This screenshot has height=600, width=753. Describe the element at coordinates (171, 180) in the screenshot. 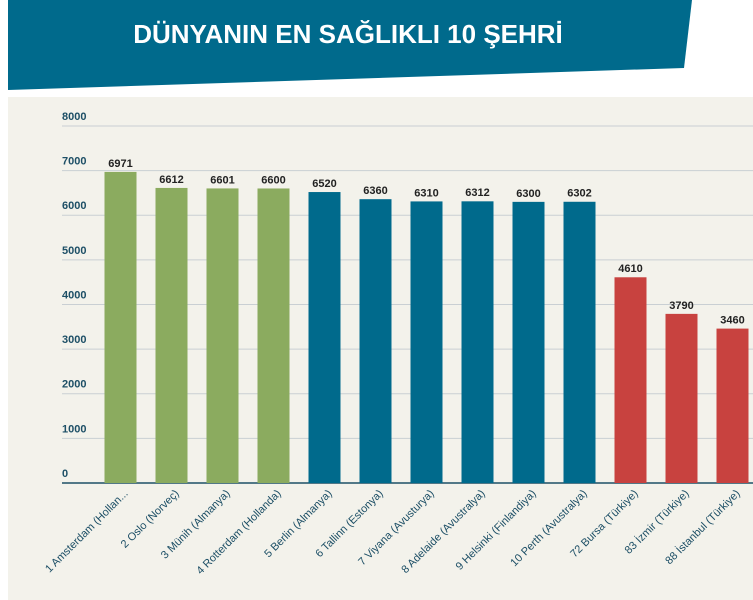

I see `value-label: 6612` at that location.